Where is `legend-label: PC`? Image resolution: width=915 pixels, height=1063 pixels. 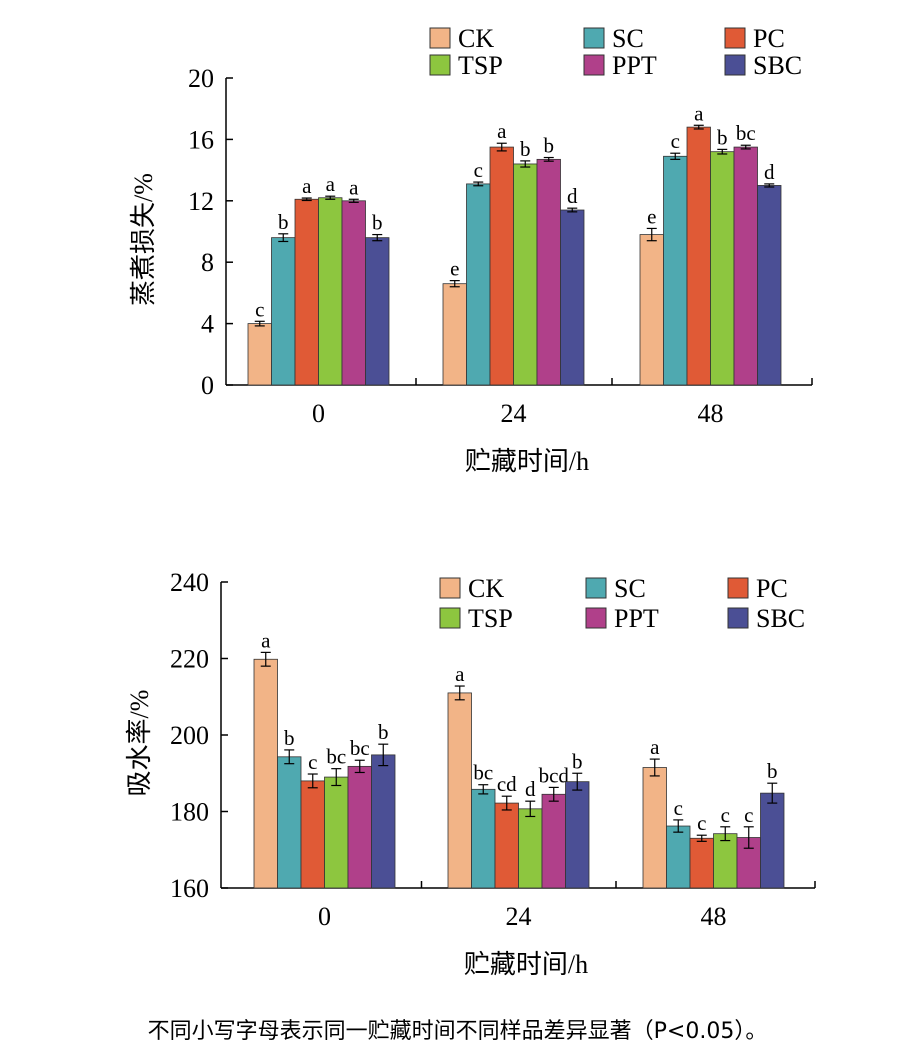 legend-label: PC is located at coordinates (772, 588).